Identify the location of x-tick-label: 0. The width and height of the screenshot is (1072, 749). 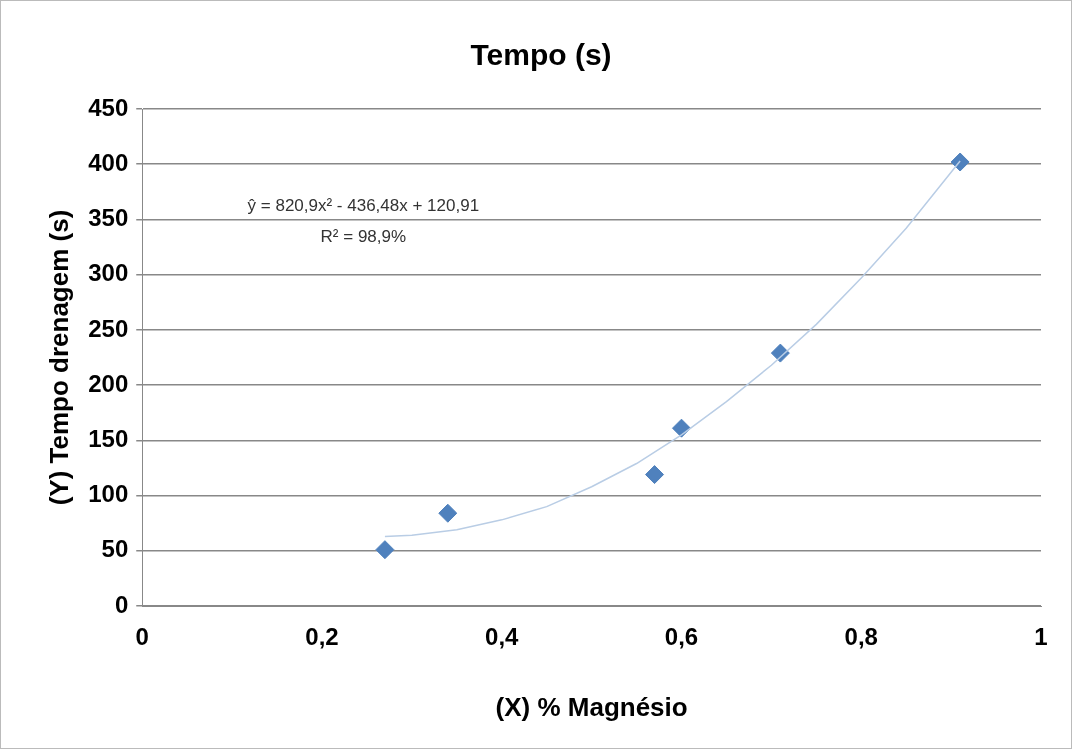
(142, 637).